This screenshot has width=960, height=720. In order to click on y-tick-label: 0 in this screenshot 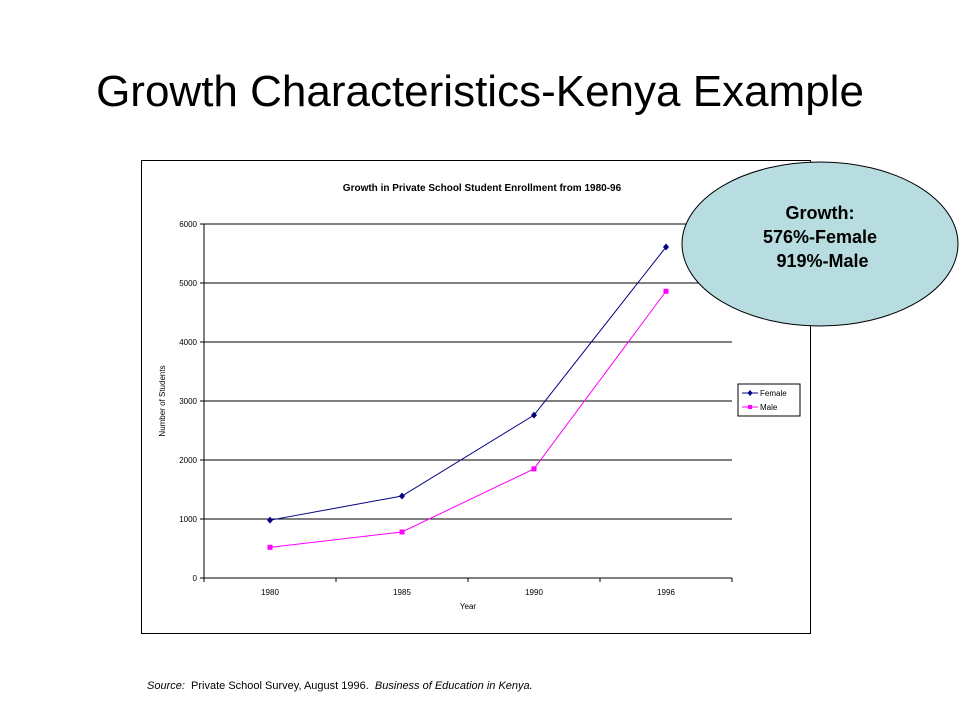, I will do `click(195, 578)`.